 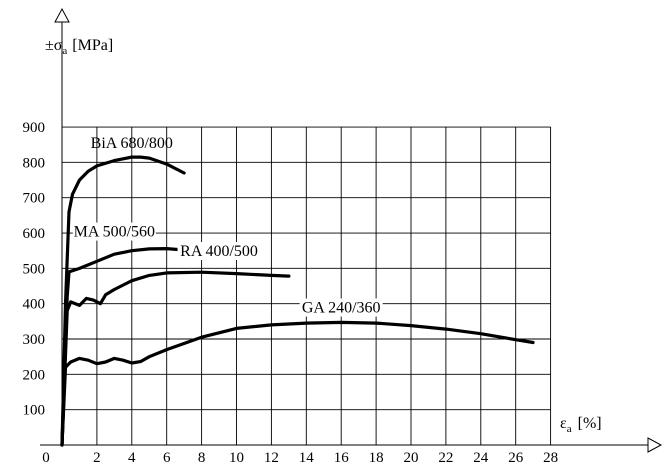 I want to click on y-tick-label: 100, so click(x=34, y=411).